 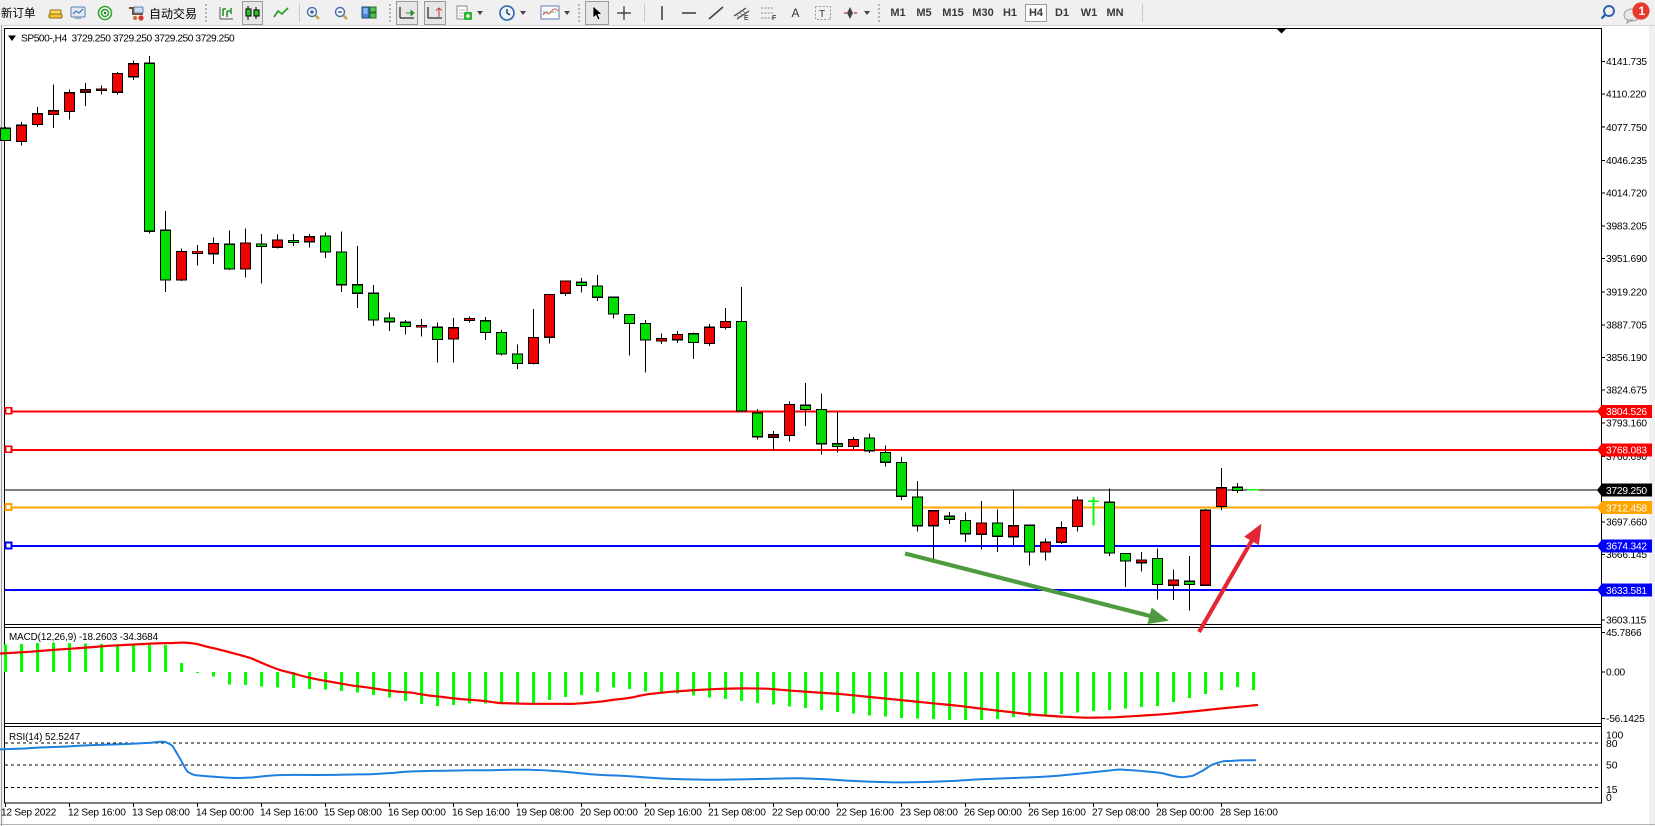 I want to click on svg-text: 16 Sep 16:00, so click(x=481, y=813).